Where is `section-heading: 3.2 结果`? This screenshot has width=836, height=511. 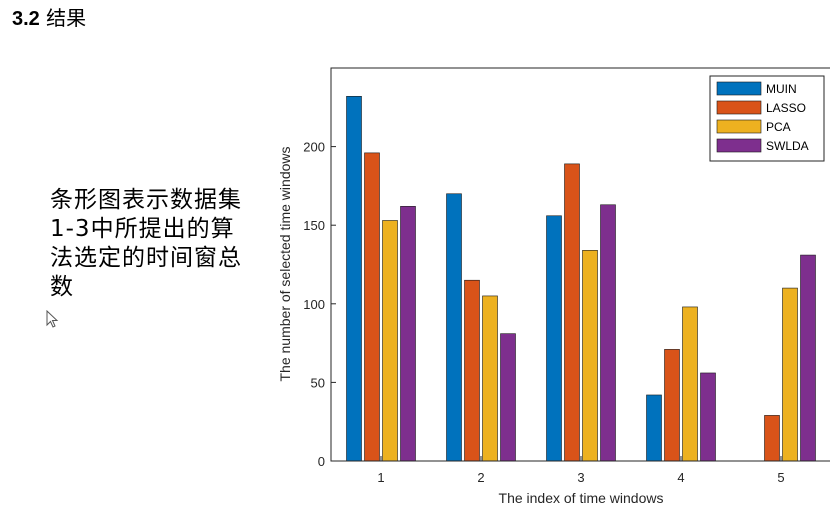
section-heading: 3.2 结果 is located at coordinates (49, 18).